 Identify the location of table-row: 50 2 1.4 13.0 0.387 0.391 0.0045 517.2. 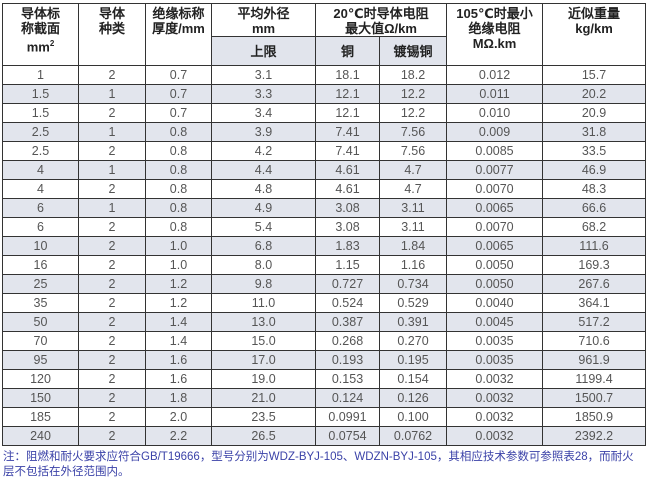
(324, 322).